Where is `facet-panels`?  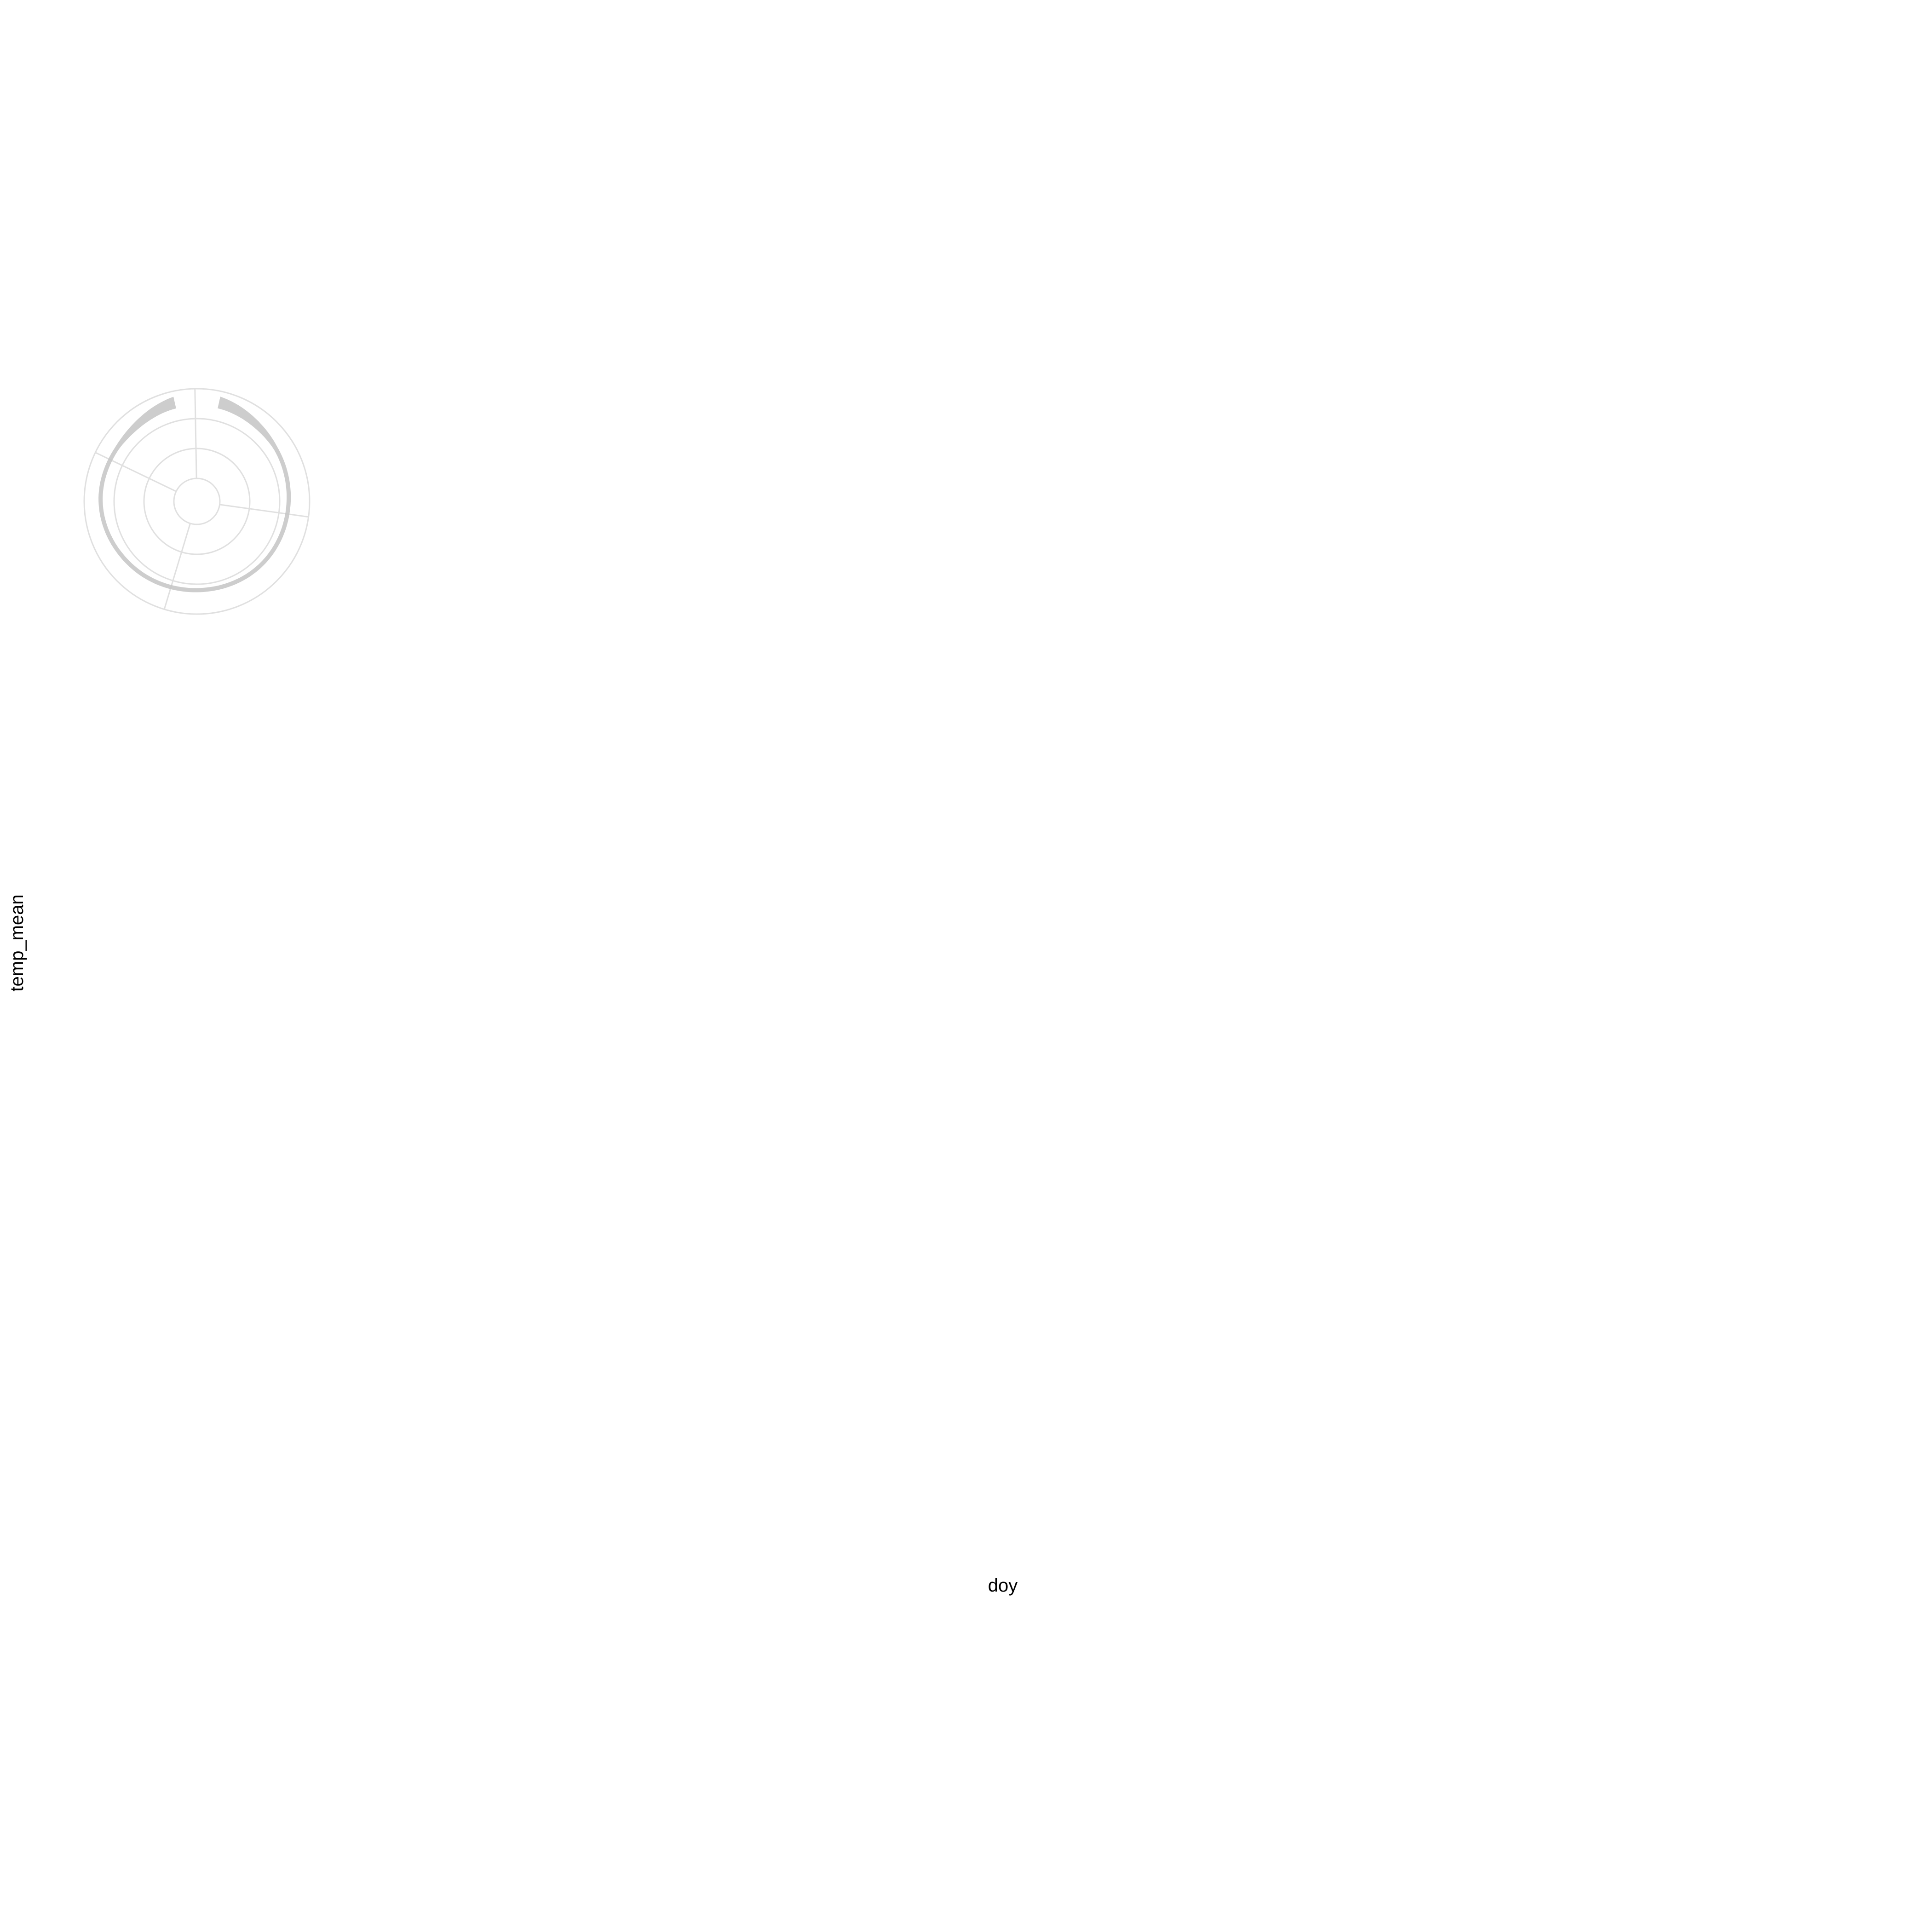 facet-panels is located at coordinates (196, 501).